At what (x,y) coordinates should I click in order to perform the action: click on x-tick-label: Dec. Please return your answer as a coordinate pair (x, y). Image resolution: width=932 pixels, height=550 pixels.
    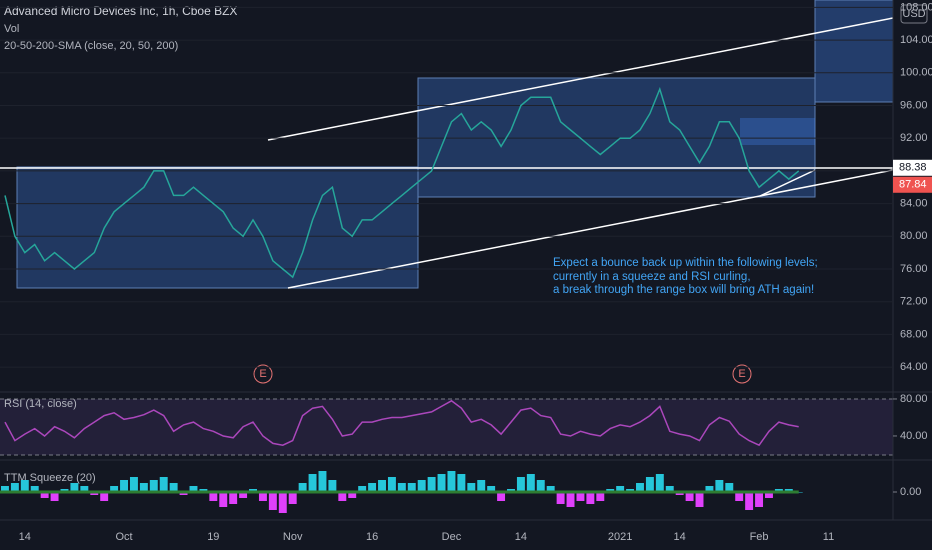
    Looking at the image, I should click on (452, 537).